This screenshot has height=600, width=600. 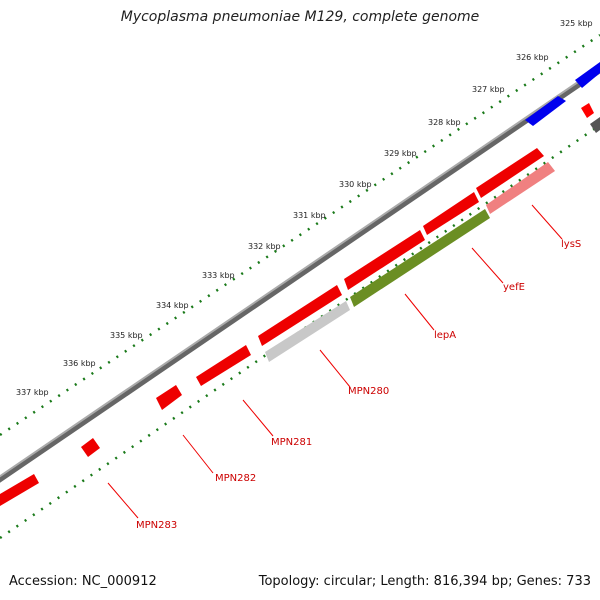 I want to click on ruler-label: 325 kbp, so click(x=576, y=23).